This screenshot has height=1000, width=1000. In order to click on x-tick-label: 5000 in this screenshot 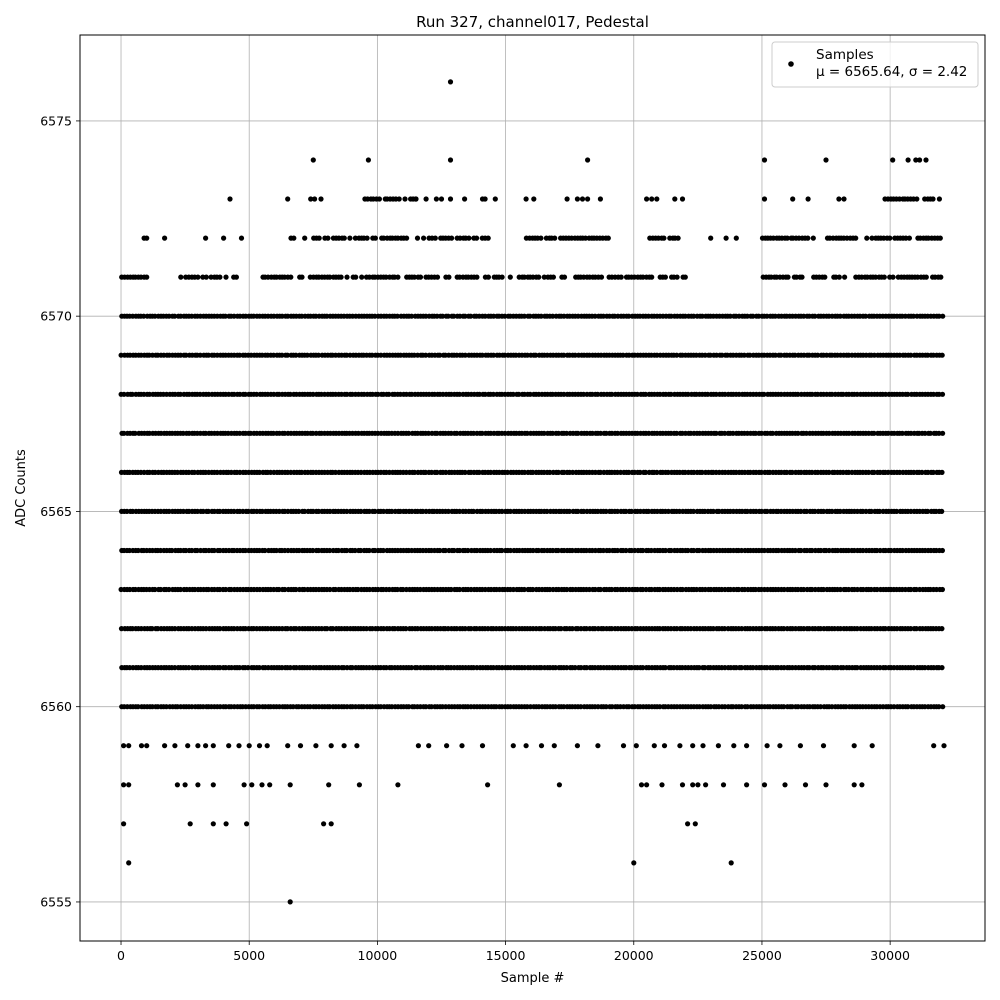, I will do `click(249, 955)`.